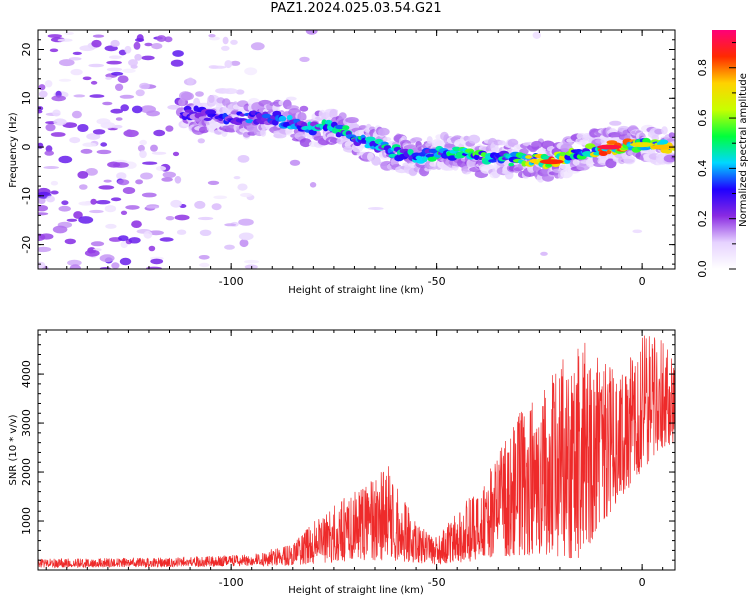  Describe the element at coordinates (702, 269) in the screenshot. I see `colorbar-tick-label: 0.0` at that location.